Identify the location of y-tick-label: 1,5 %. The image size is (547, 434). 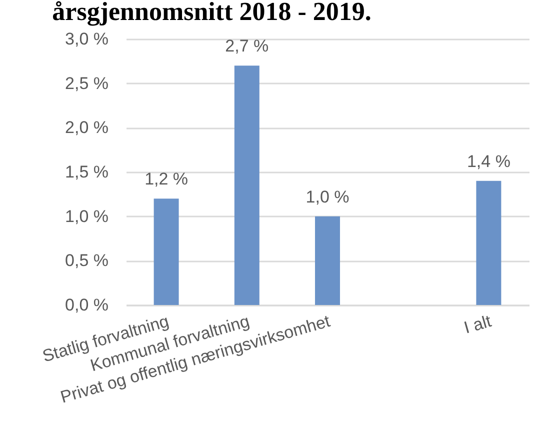
(86, 172).